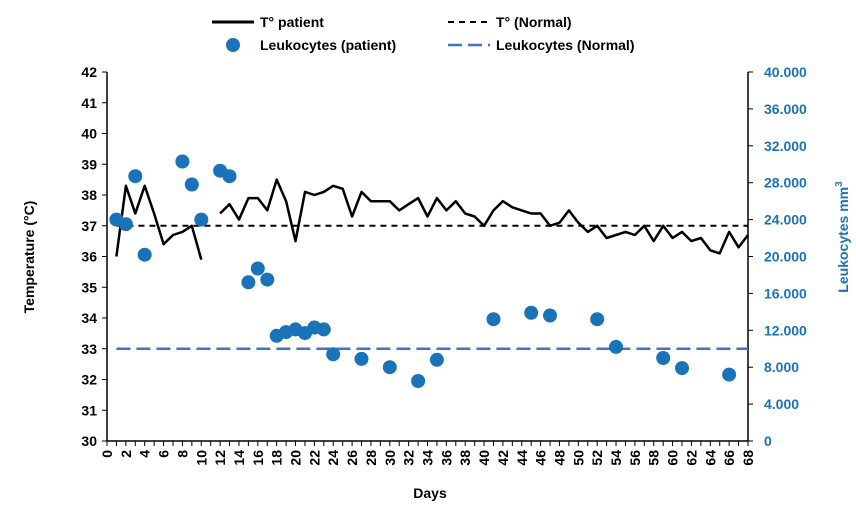  What do you see at coordinates (89, 72) in the screenshot?
I see `y-left-tick-label: 42` at bounding box center [89, 72].